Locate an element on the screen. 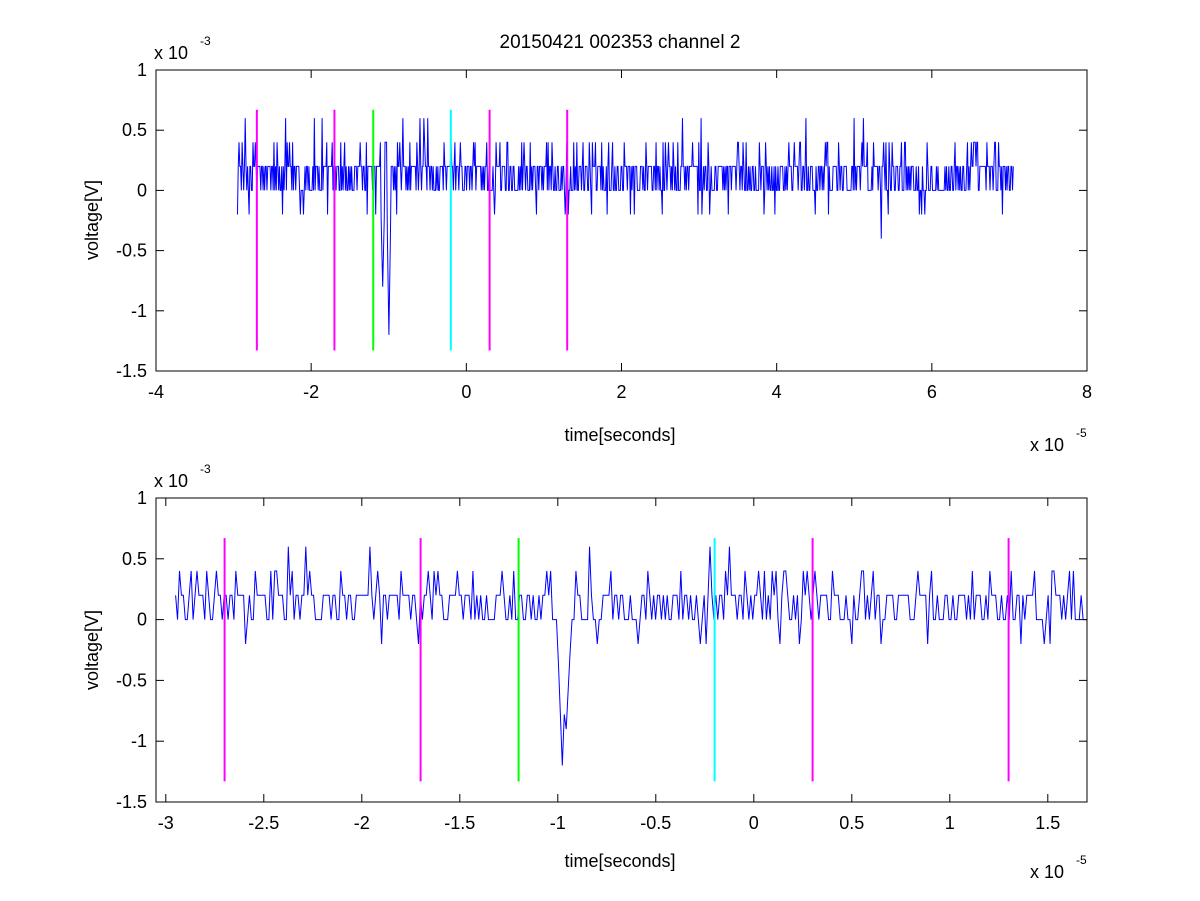  bottom-y-tick-label: 0 is located at coordinates (142, 620).